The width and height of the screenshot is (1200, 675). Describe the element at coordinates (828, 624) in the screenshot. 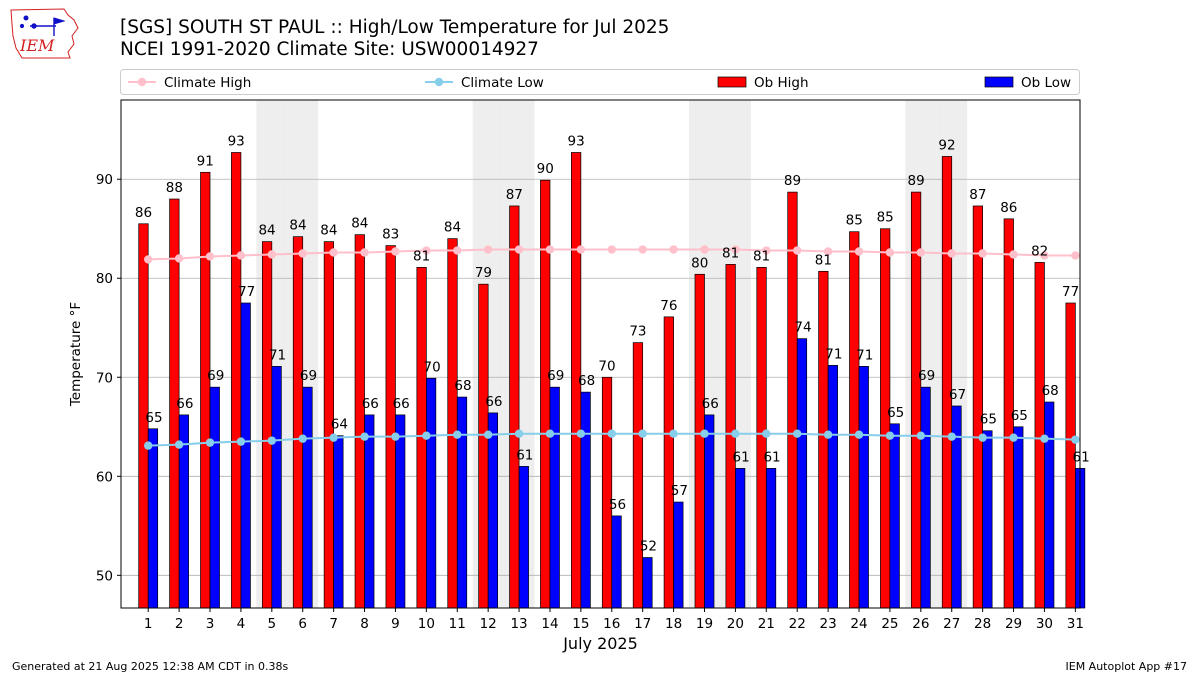

I see `x-tick-label-23: 23` at that location.